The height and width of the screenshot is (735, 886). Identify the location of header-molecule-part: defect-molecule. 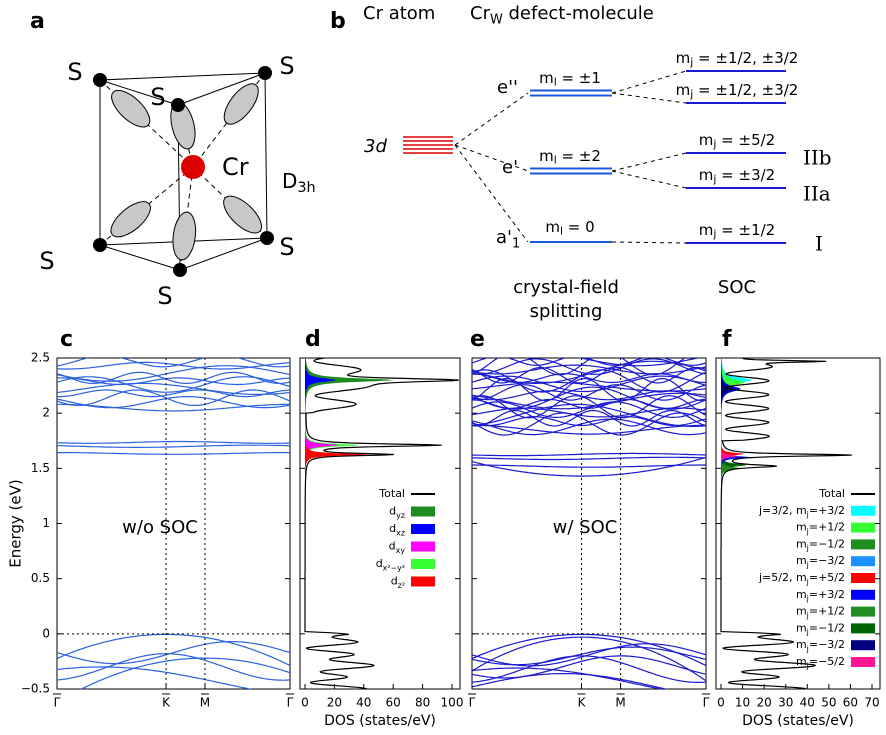
(578, 13).